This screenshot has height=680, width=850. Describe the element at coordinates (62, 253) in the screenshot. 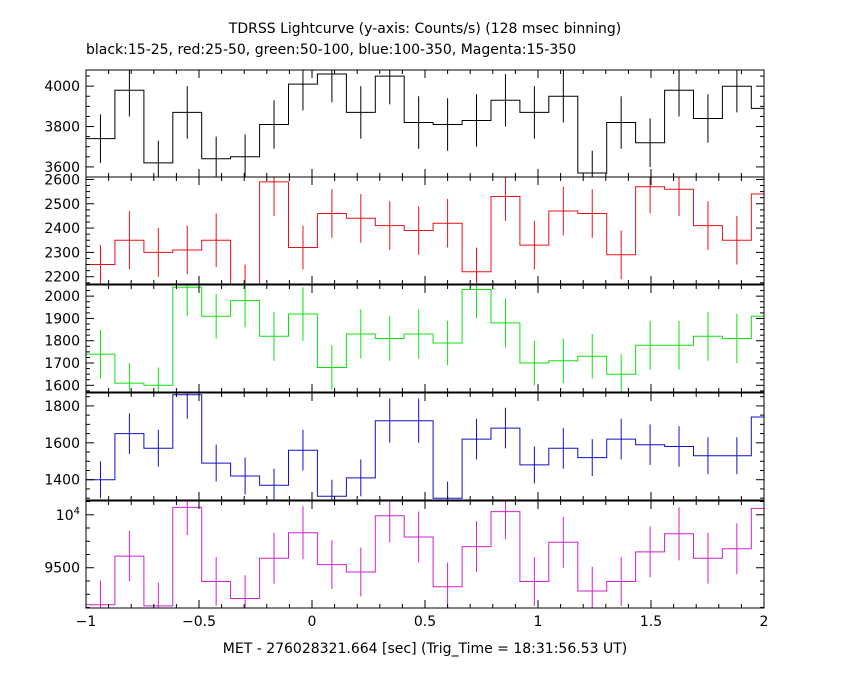

I see `y-tick-label: 2300` at that location.